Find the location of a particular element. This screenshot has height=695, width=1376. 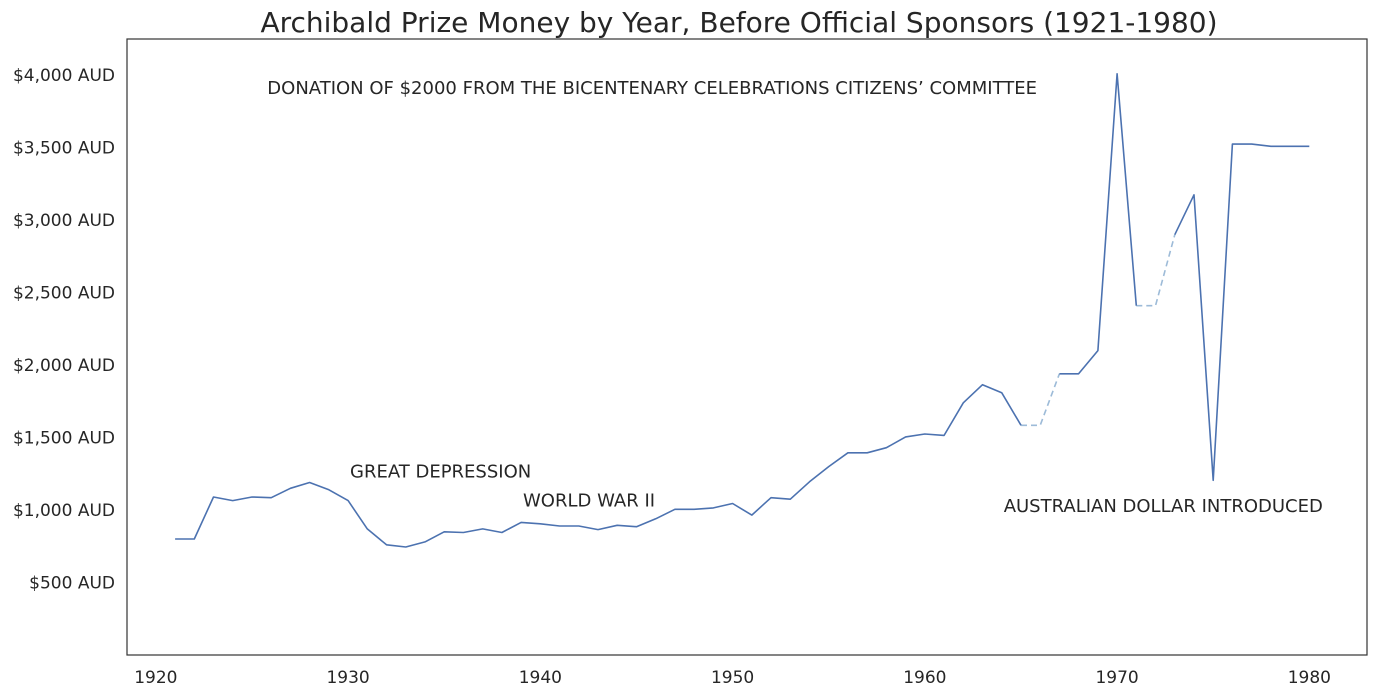

x-tick-label: 1920 is located at coordinates (155, 678).